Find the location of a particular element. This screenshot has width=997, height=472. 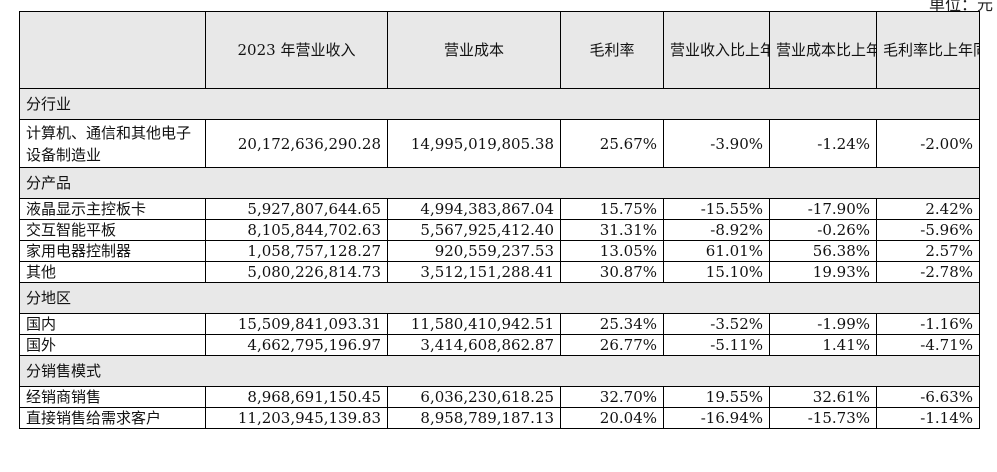

cost-change-cell: -1.24% is located at coordinates (823, 143).